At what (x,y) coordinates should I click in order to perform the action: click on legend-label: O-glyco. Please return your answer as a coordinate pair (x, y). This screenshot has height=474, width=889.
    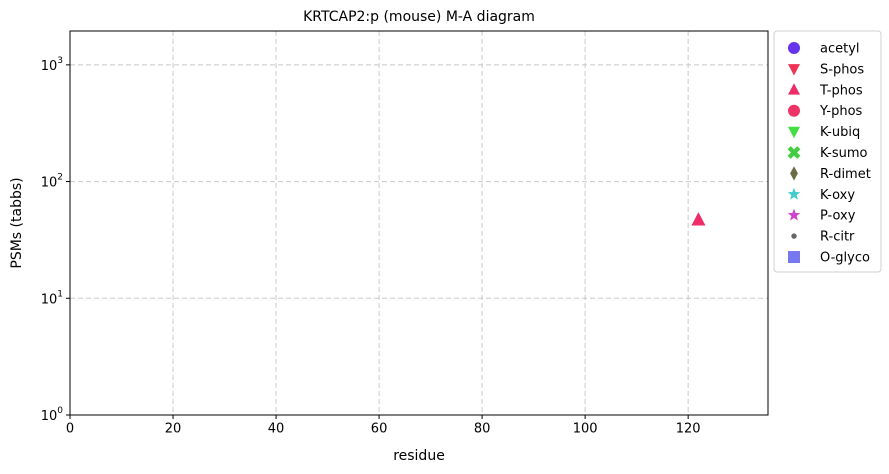
    Looking at the image, I should click on (845, 258).